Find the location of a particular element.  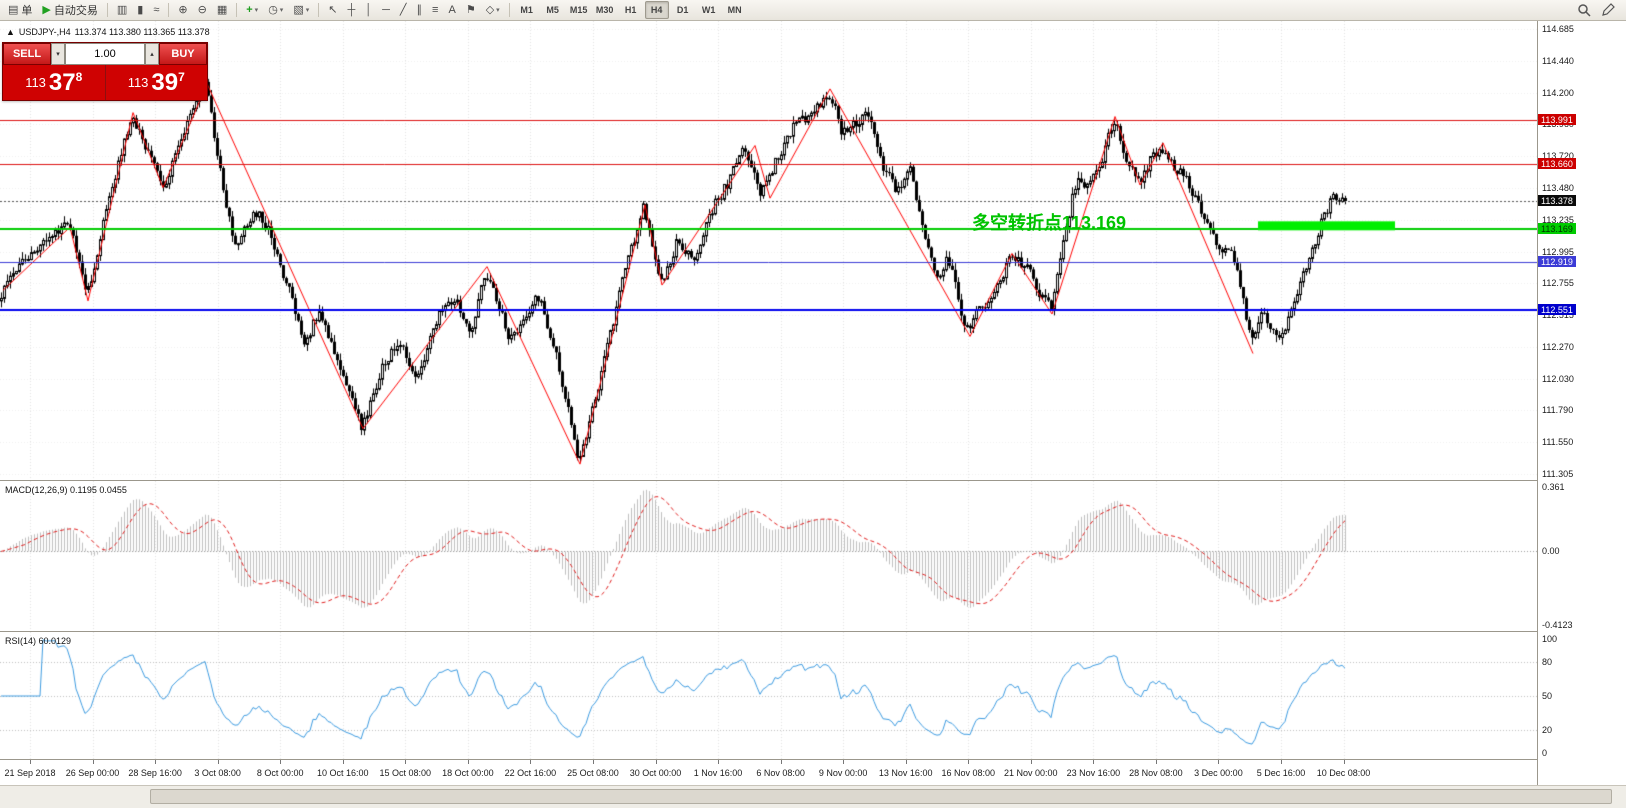

crosshair-button: ┼ is located at coordinates (351, 10).